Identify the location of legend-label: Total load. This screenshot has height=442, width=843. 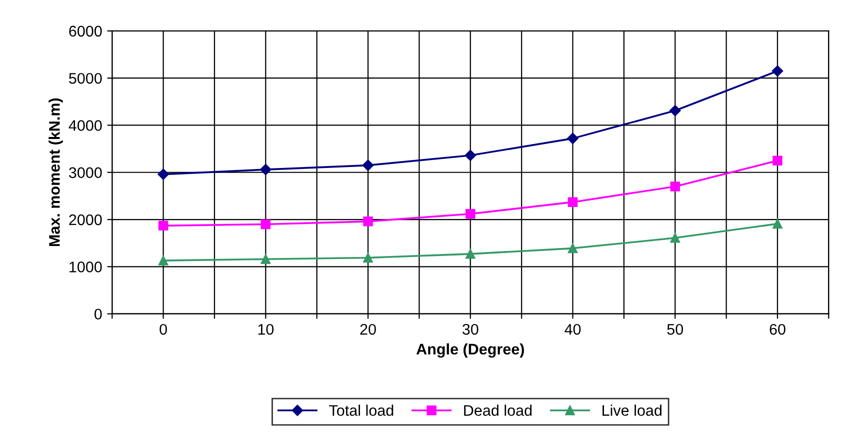
(361, 410).